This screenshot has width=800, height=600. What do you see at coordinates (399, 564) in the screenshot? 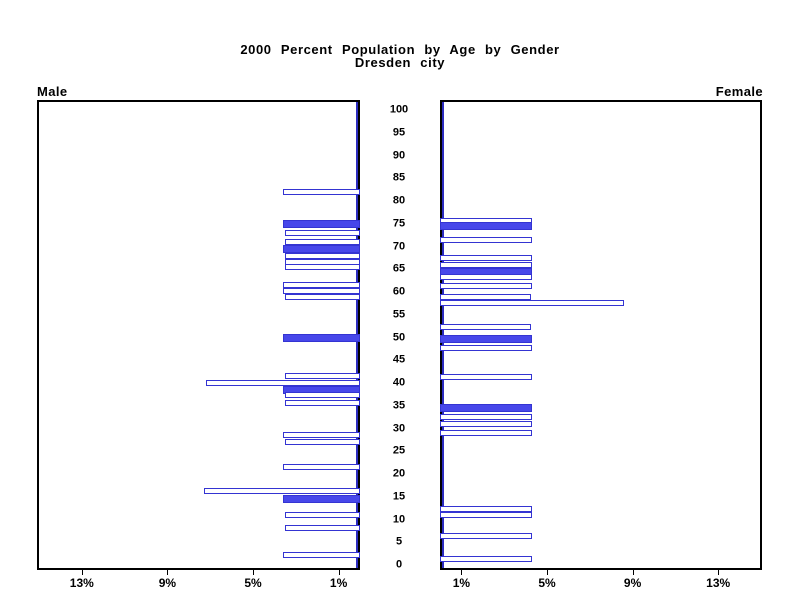
I see `age-tick-label: 0` at bounding box center [399, 564].